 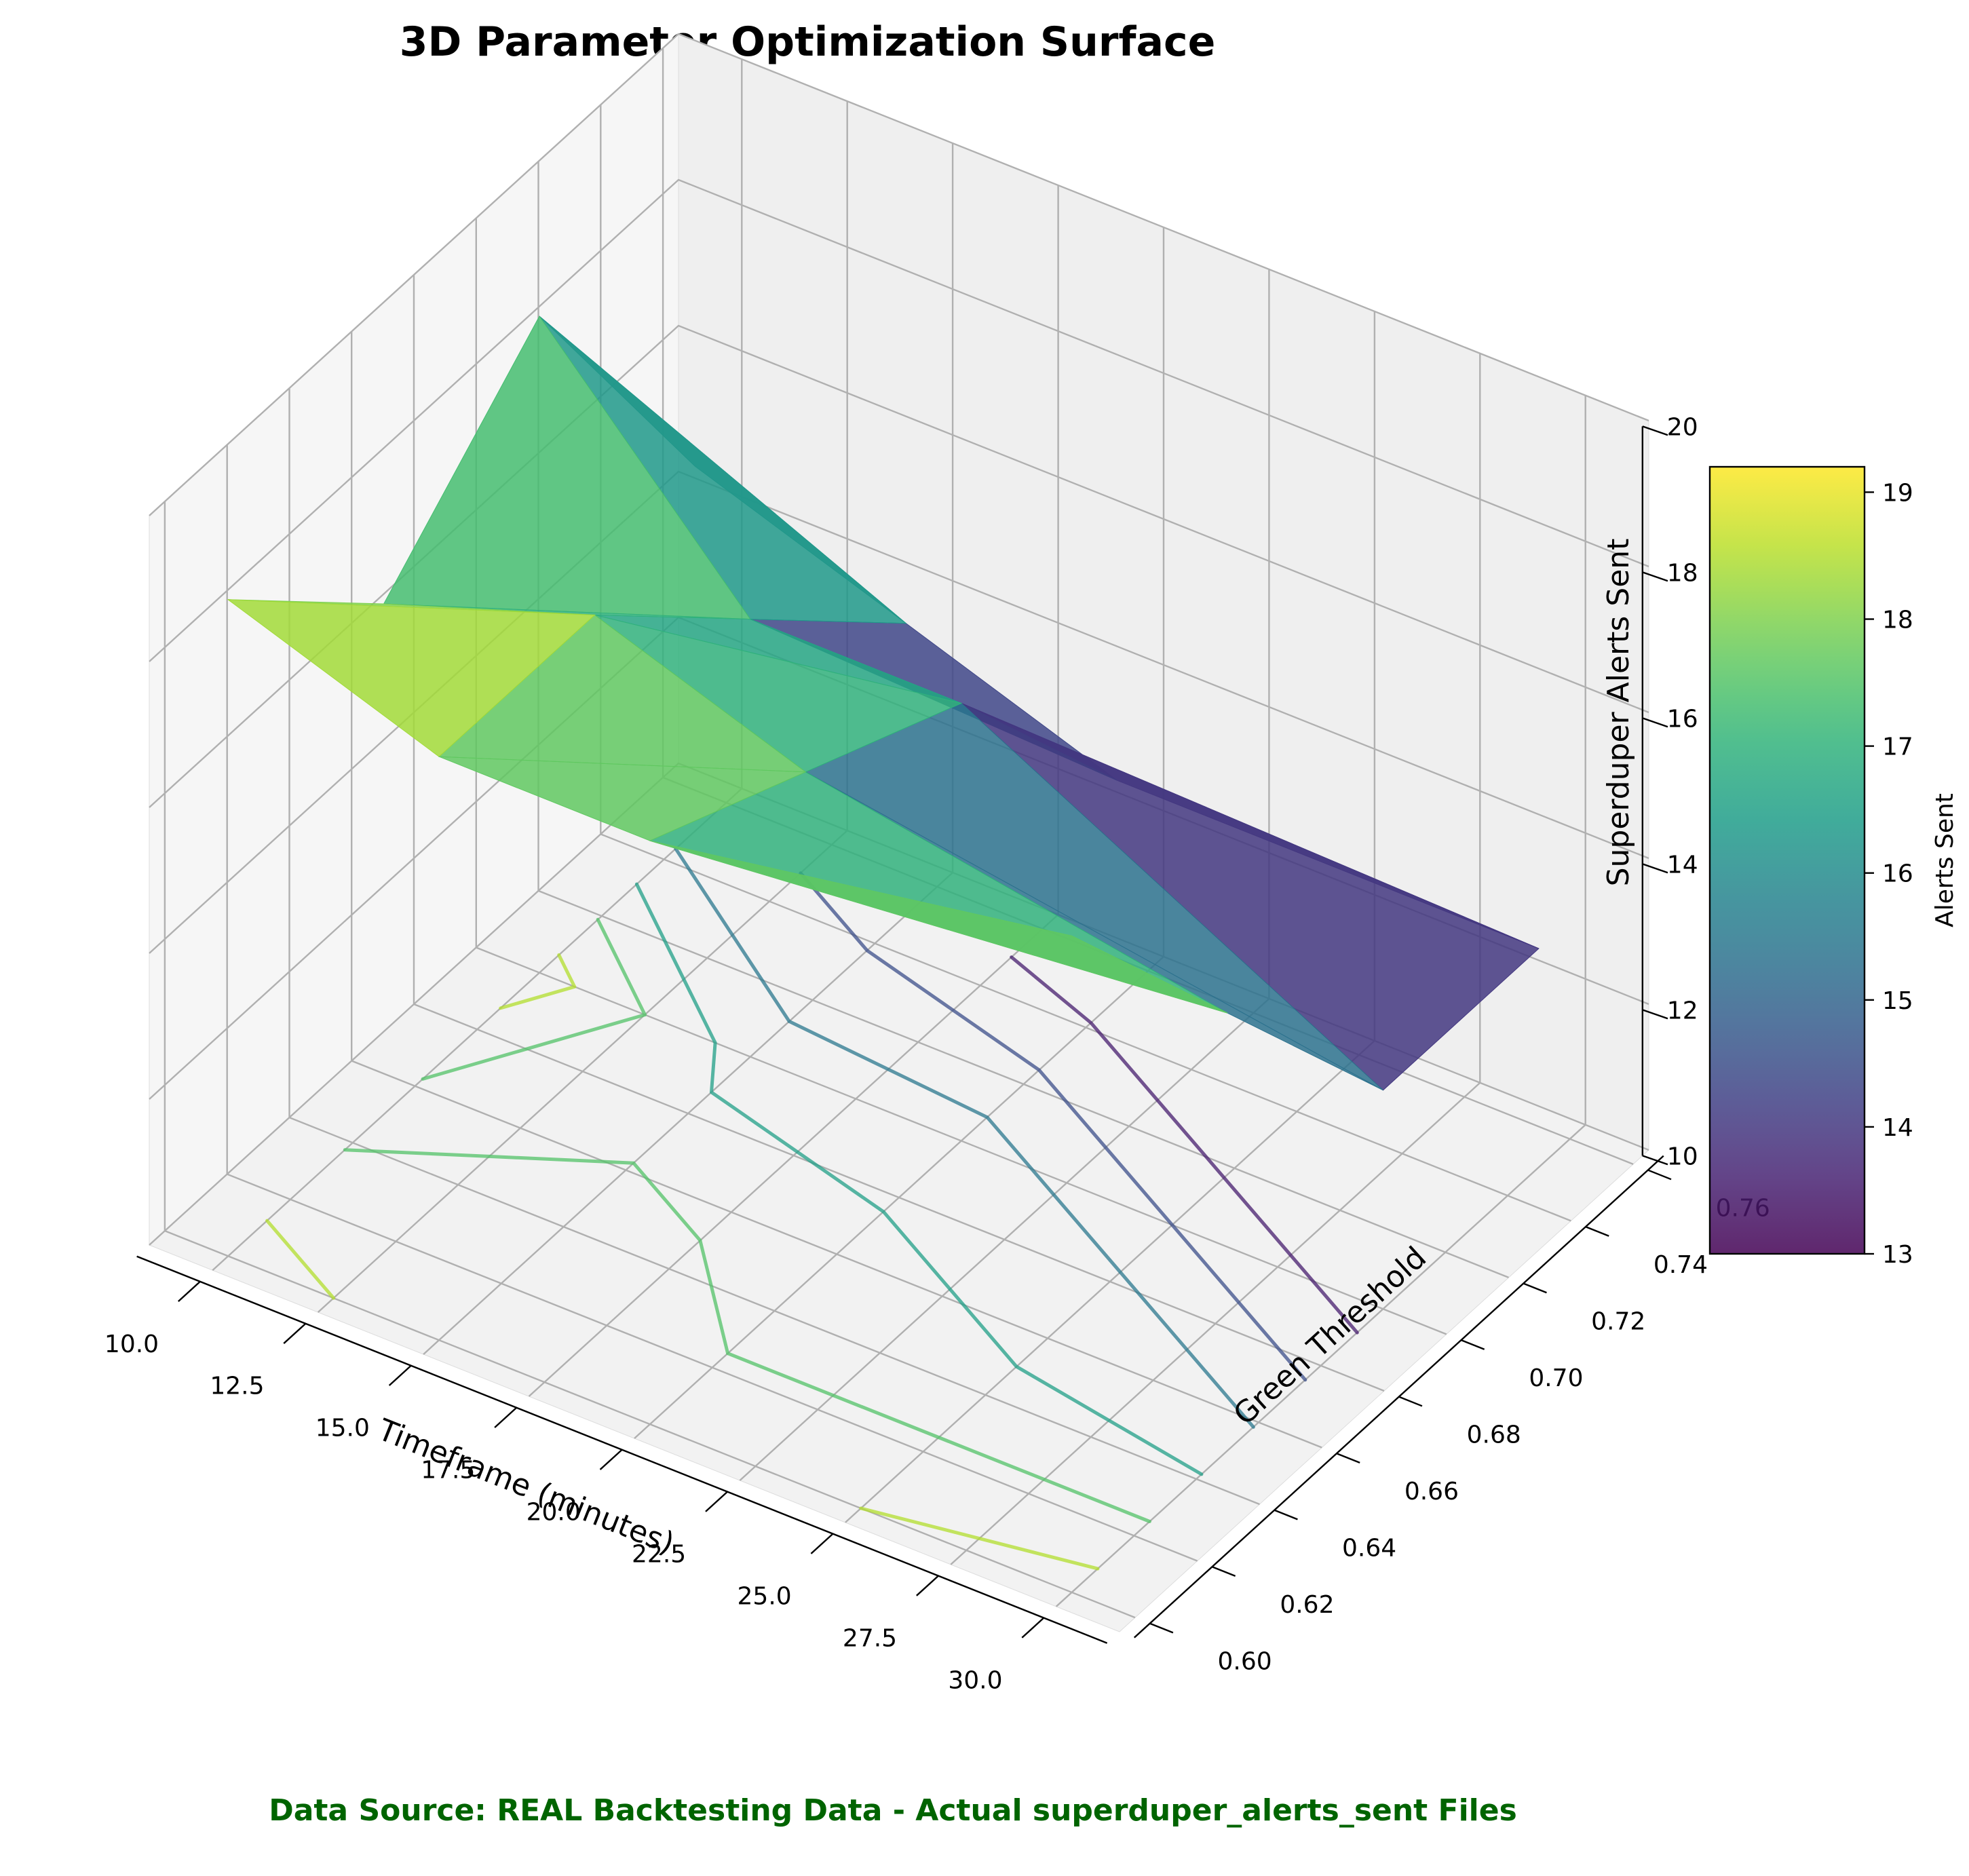 I want to click on colorbar-gradient, so click(x=1787, y=860).